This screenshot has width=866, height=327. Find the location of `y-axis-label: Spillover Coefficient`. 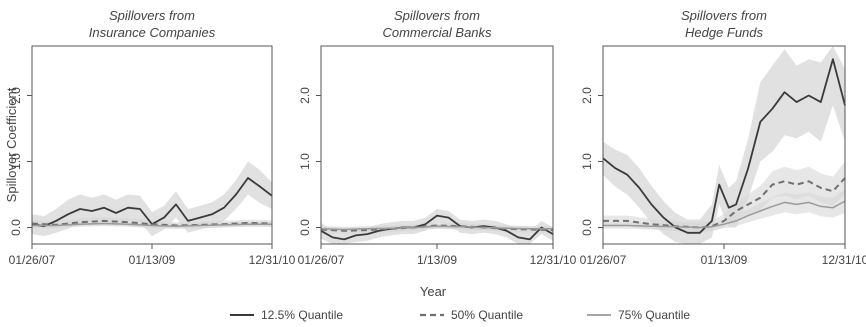

y-axis-label: Spillover Coefficient is located at coordinates (11, 144).